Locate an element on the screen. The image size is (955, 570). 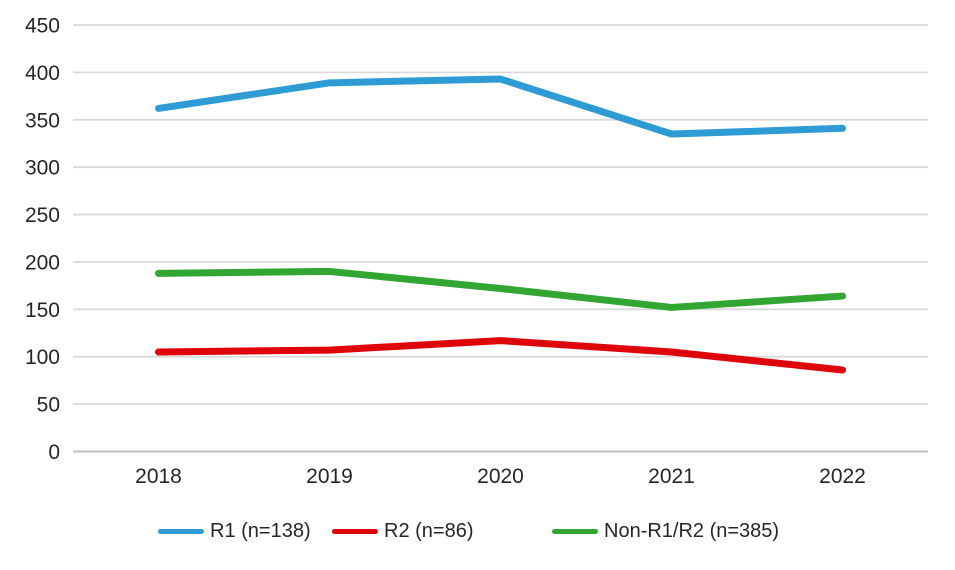
legend-item-non-r1-r2-n-385: Non-R1/R2 (n=385) is located at coordinates (665, 531).